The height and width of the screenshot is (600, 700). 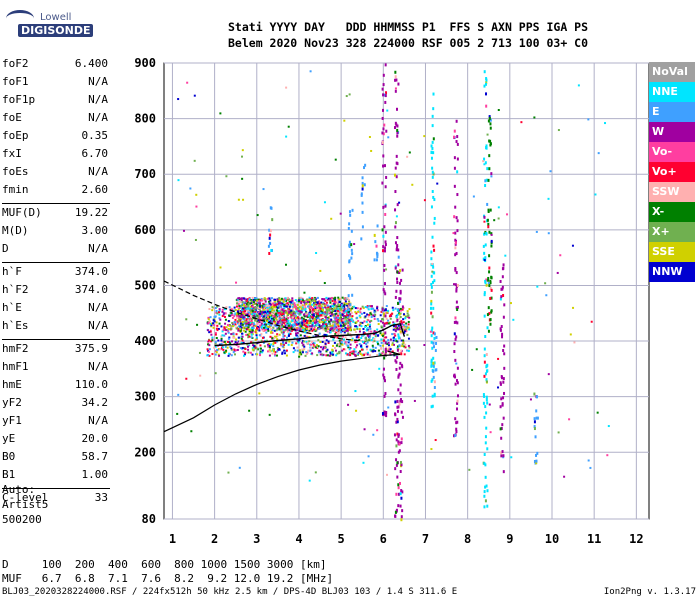 What do you see at coordinates (55, 138) in the screenshot?
I see `parameter-row: foEp 0.35` at bounding box center [55, 138].